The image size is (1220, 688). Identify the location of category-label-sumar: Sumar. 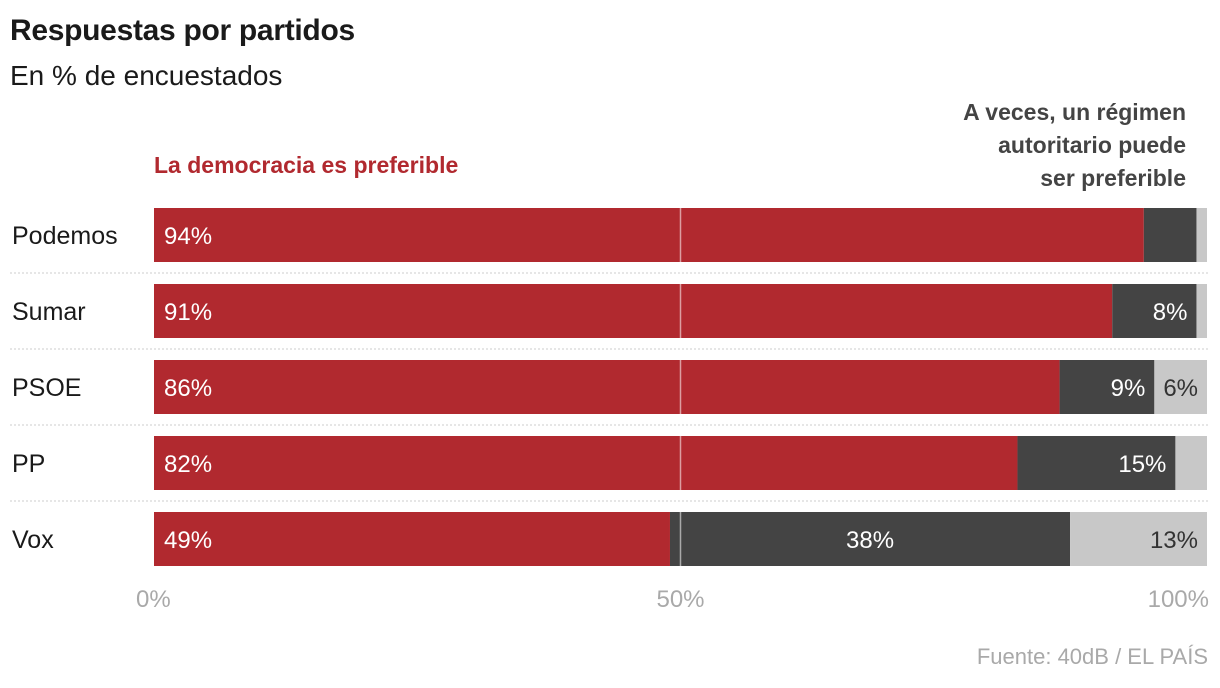
(49, 312).